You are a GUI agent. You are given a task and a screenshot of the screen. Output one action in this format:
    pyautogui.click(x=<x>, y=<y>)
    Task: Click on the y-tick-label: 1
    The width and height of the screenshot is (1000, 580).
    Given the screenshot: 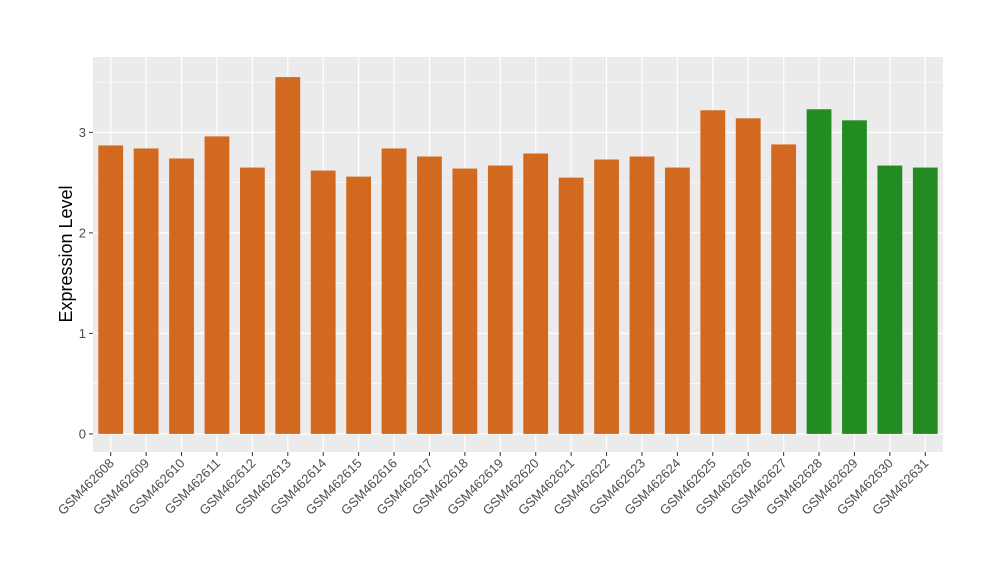 What is the action you would take?
    pyautogui.click(x=82, y=333)
    